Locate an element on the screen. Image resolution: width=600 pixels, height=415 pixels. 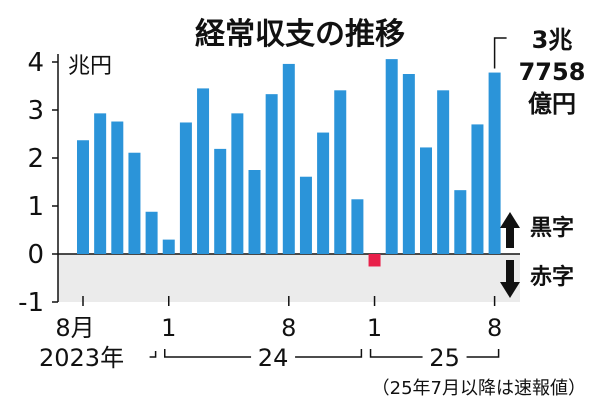
footnote: （25年7月以降は速報値） is located at coordinates (479, 388).